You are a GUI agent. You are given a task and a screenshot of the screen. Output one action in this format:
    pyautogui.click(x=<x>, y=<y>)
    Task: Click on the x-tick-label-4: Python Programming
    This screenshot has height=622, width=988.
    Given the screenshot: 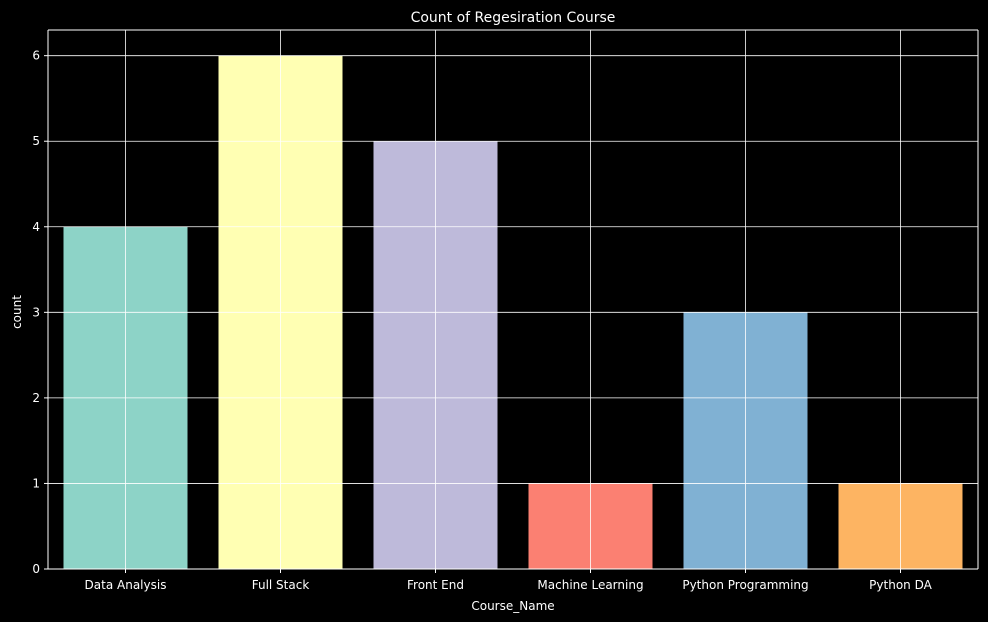 What is the action you would take?
    pyautogui.click(x=745, y=585)
    